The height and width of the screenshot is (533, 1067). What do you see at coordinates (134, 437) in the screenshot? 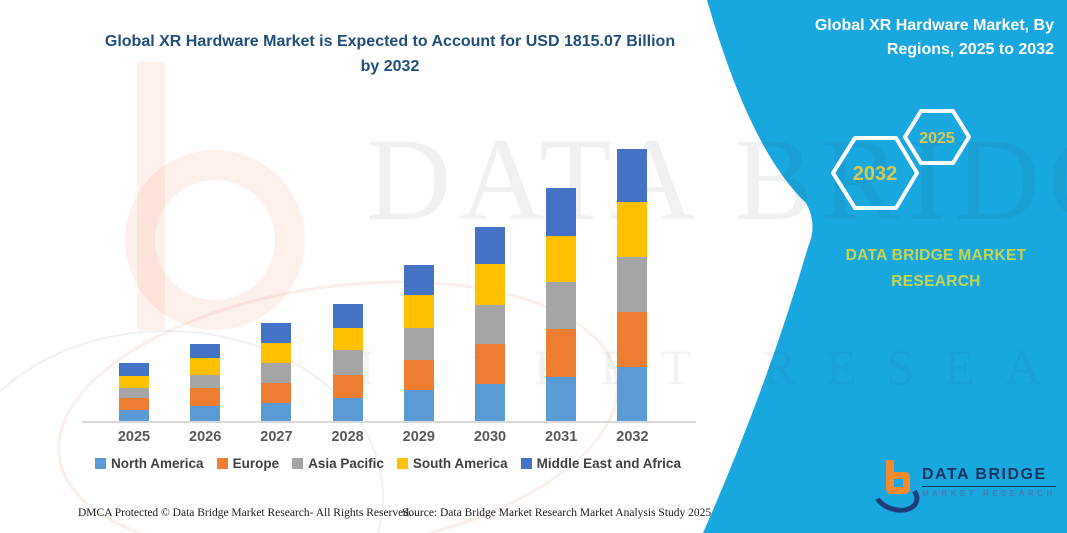
I see `x-axis-label: 2025` at bounding box center [134, 437].